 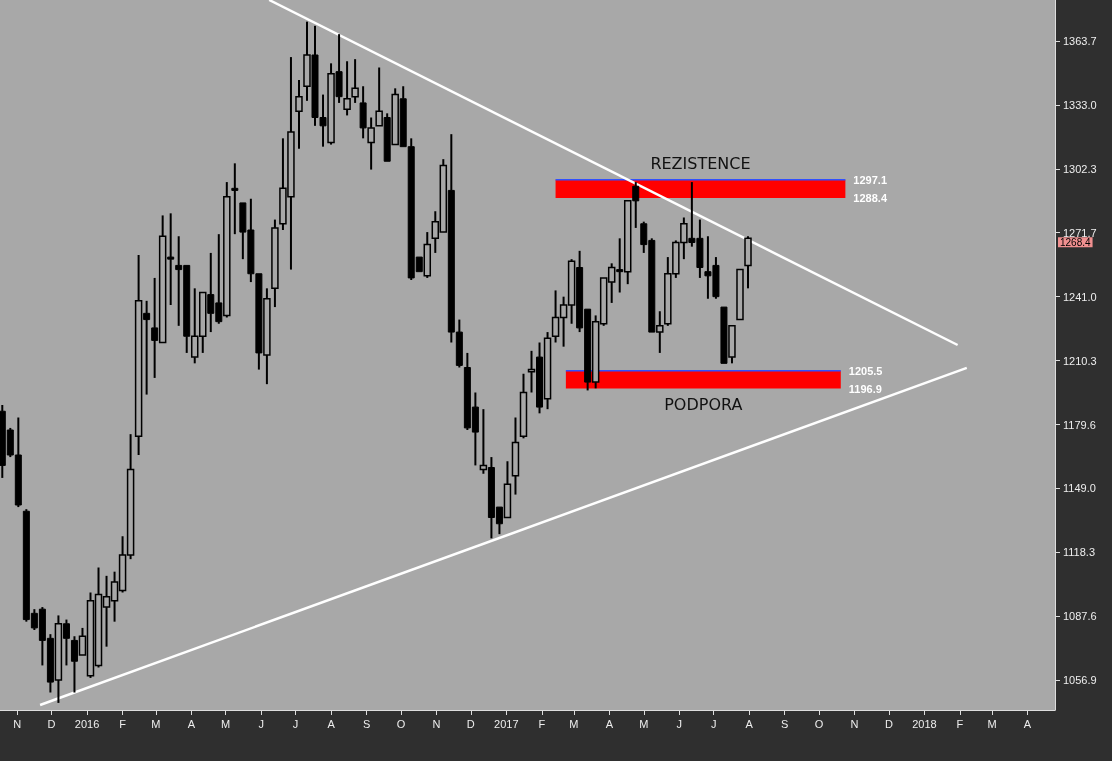 What do you see at coordinates (1080, 680) in the screenshot?
I see `y-tick-label: 1056.9` at bounding box center [1080, 680].